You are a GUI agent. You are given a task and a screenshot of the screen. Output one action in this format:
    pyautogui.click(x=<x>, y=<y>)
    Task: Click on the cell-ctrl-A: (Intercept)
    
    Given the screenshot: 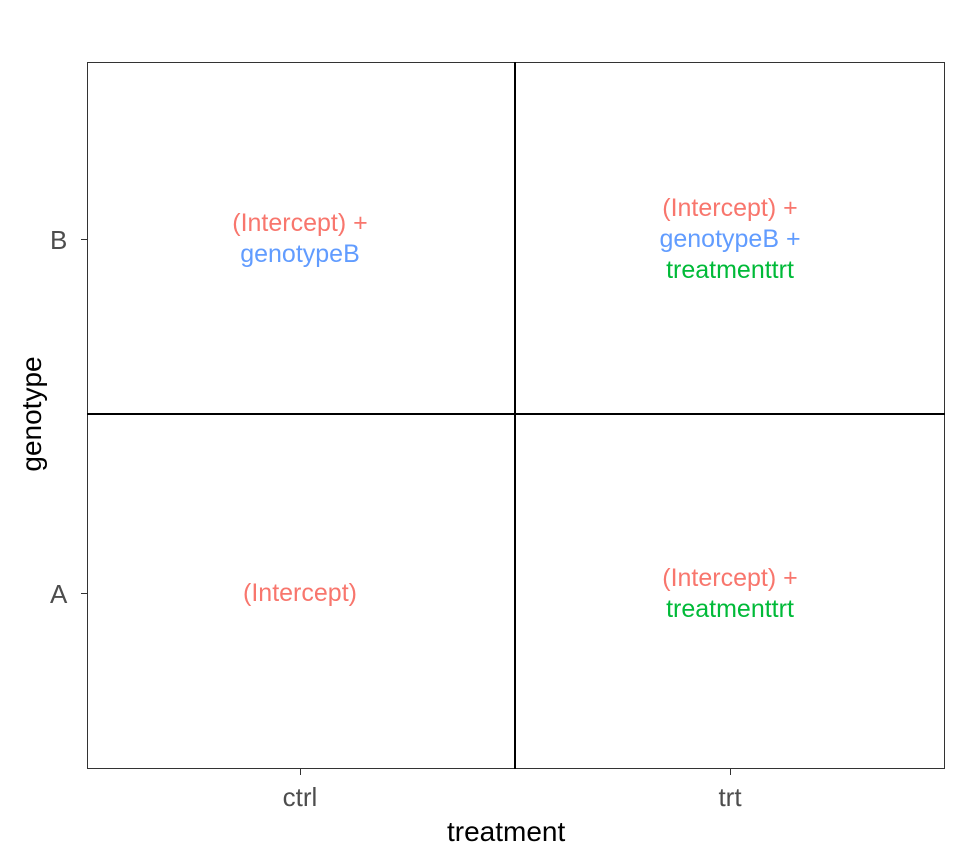 What is the action you would take?
    pyautogui.click(x=300, y=593)
    